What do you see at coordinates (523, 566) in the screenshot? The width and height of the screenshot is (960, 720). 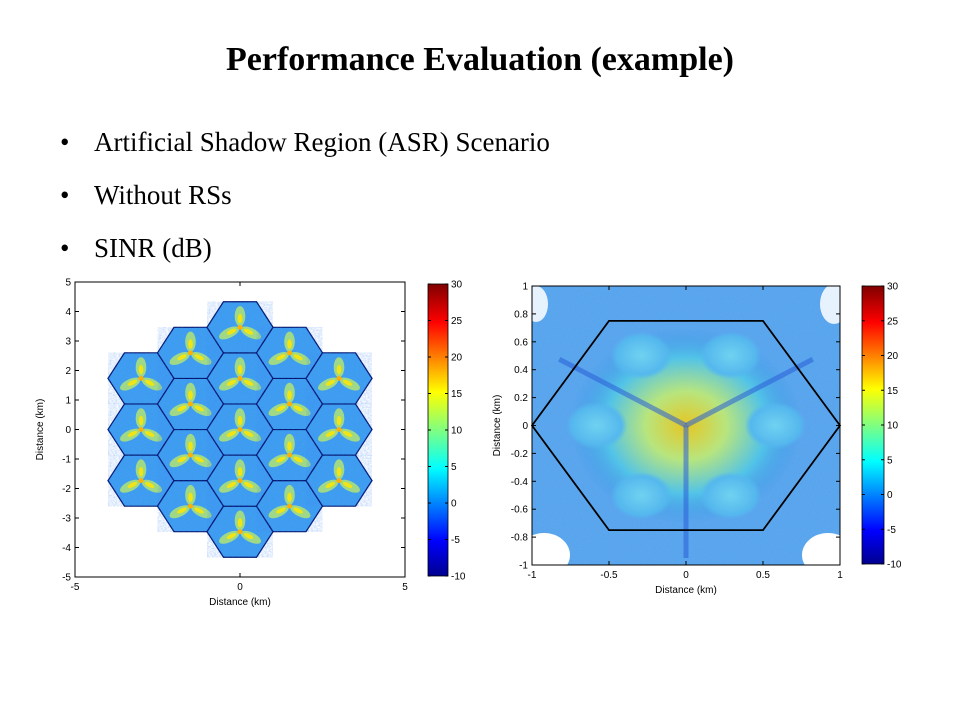 I see `y-tick-label: -1` at bounding box center [523, 566].